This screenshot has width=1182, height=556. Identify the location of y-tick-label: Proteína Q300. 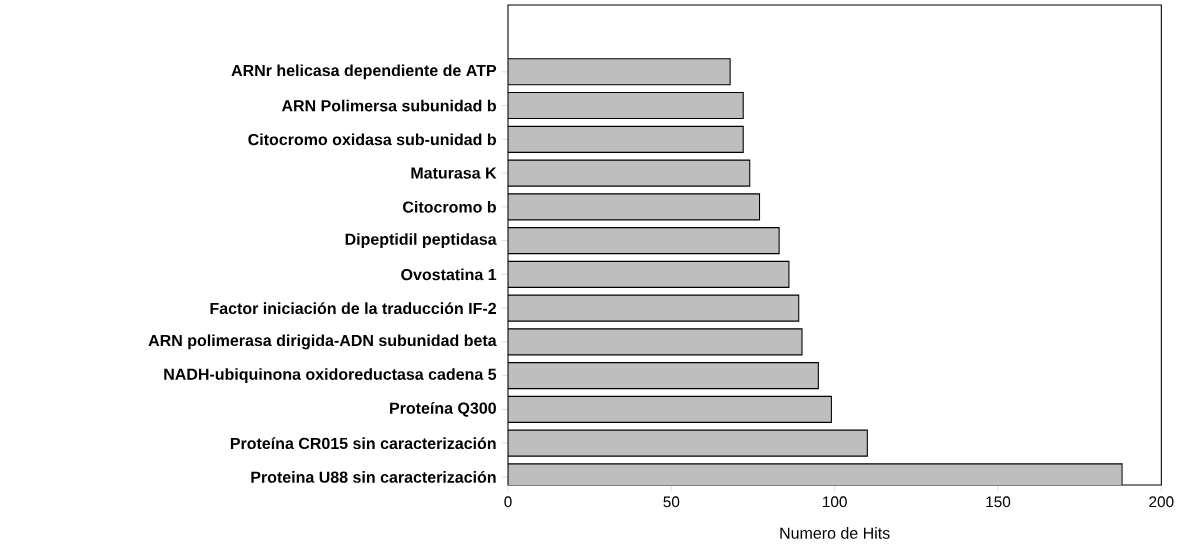
(443, 409).